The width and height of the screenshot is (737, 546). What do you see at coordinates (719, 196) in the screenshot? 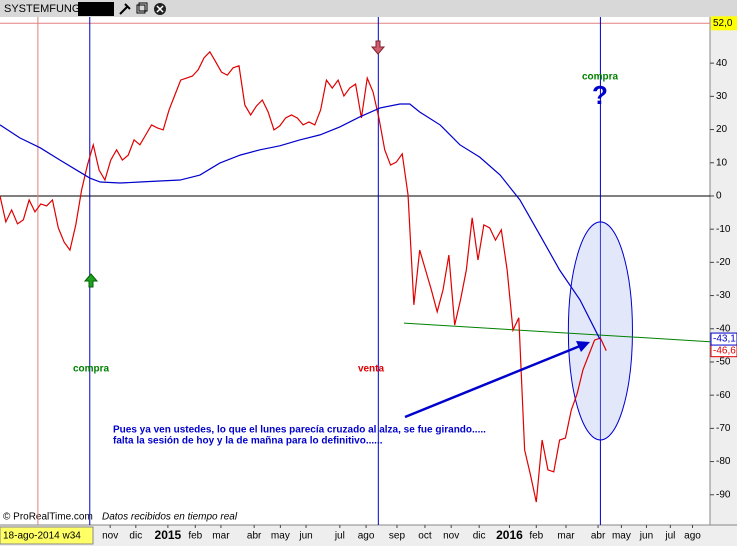
I see `y-tick-label: 0` at bounding box center [719, 196].